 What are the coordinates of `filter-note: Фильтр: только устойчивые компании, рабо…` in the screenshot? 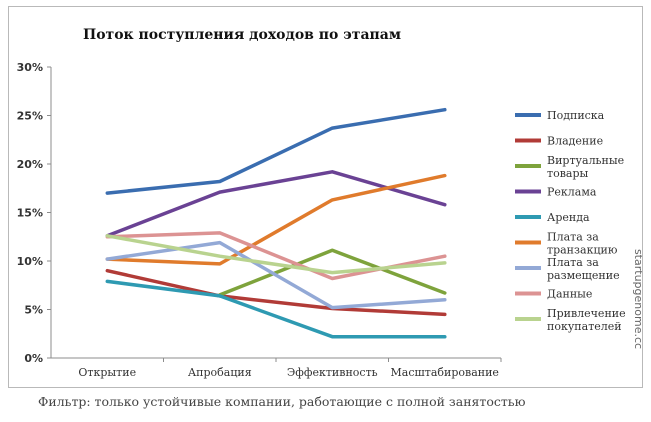 It's located at (282, 401).